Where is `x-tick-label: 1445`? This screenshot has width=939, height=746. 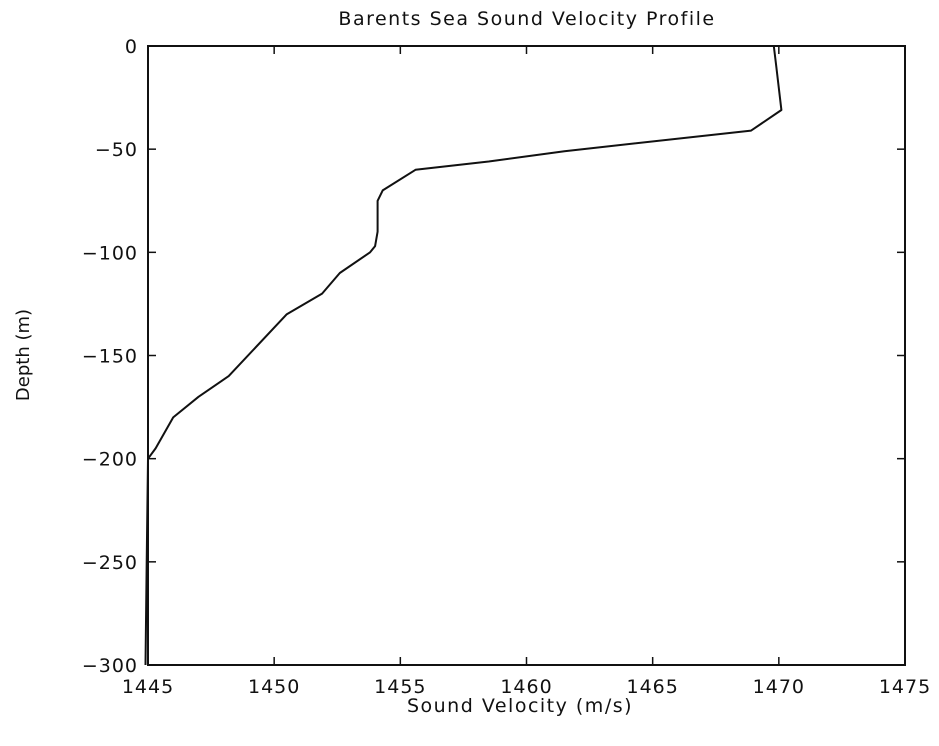
x-tick-label: 1445 is located at coordinates (148, 687).